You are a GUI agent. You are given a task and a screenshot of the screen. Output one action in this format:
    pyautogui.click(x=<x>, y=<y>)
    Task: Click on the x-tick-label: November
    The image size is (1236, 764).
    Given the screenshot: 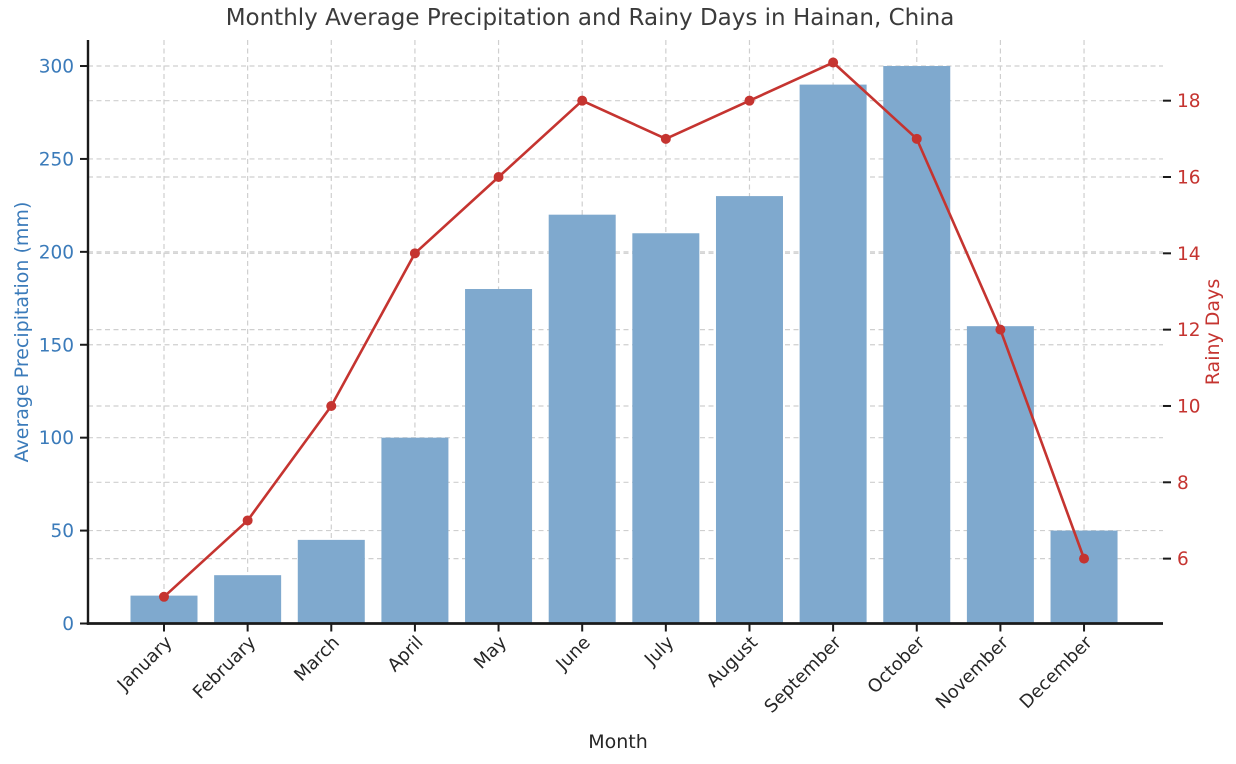 What is the action you would take?
    pyautogui.click(x=972, y=672)
    